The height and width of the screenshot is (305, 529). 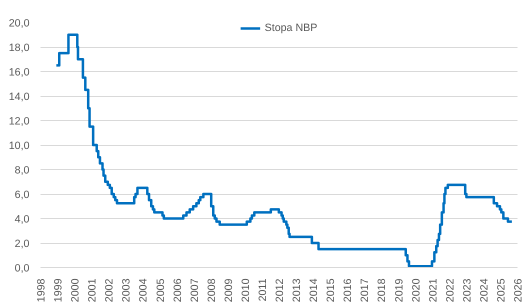 What do you see at coordinates (19, 48) in the screenshot?
I see `y-tick-label: 18,0` at bounding box center [19, 48].